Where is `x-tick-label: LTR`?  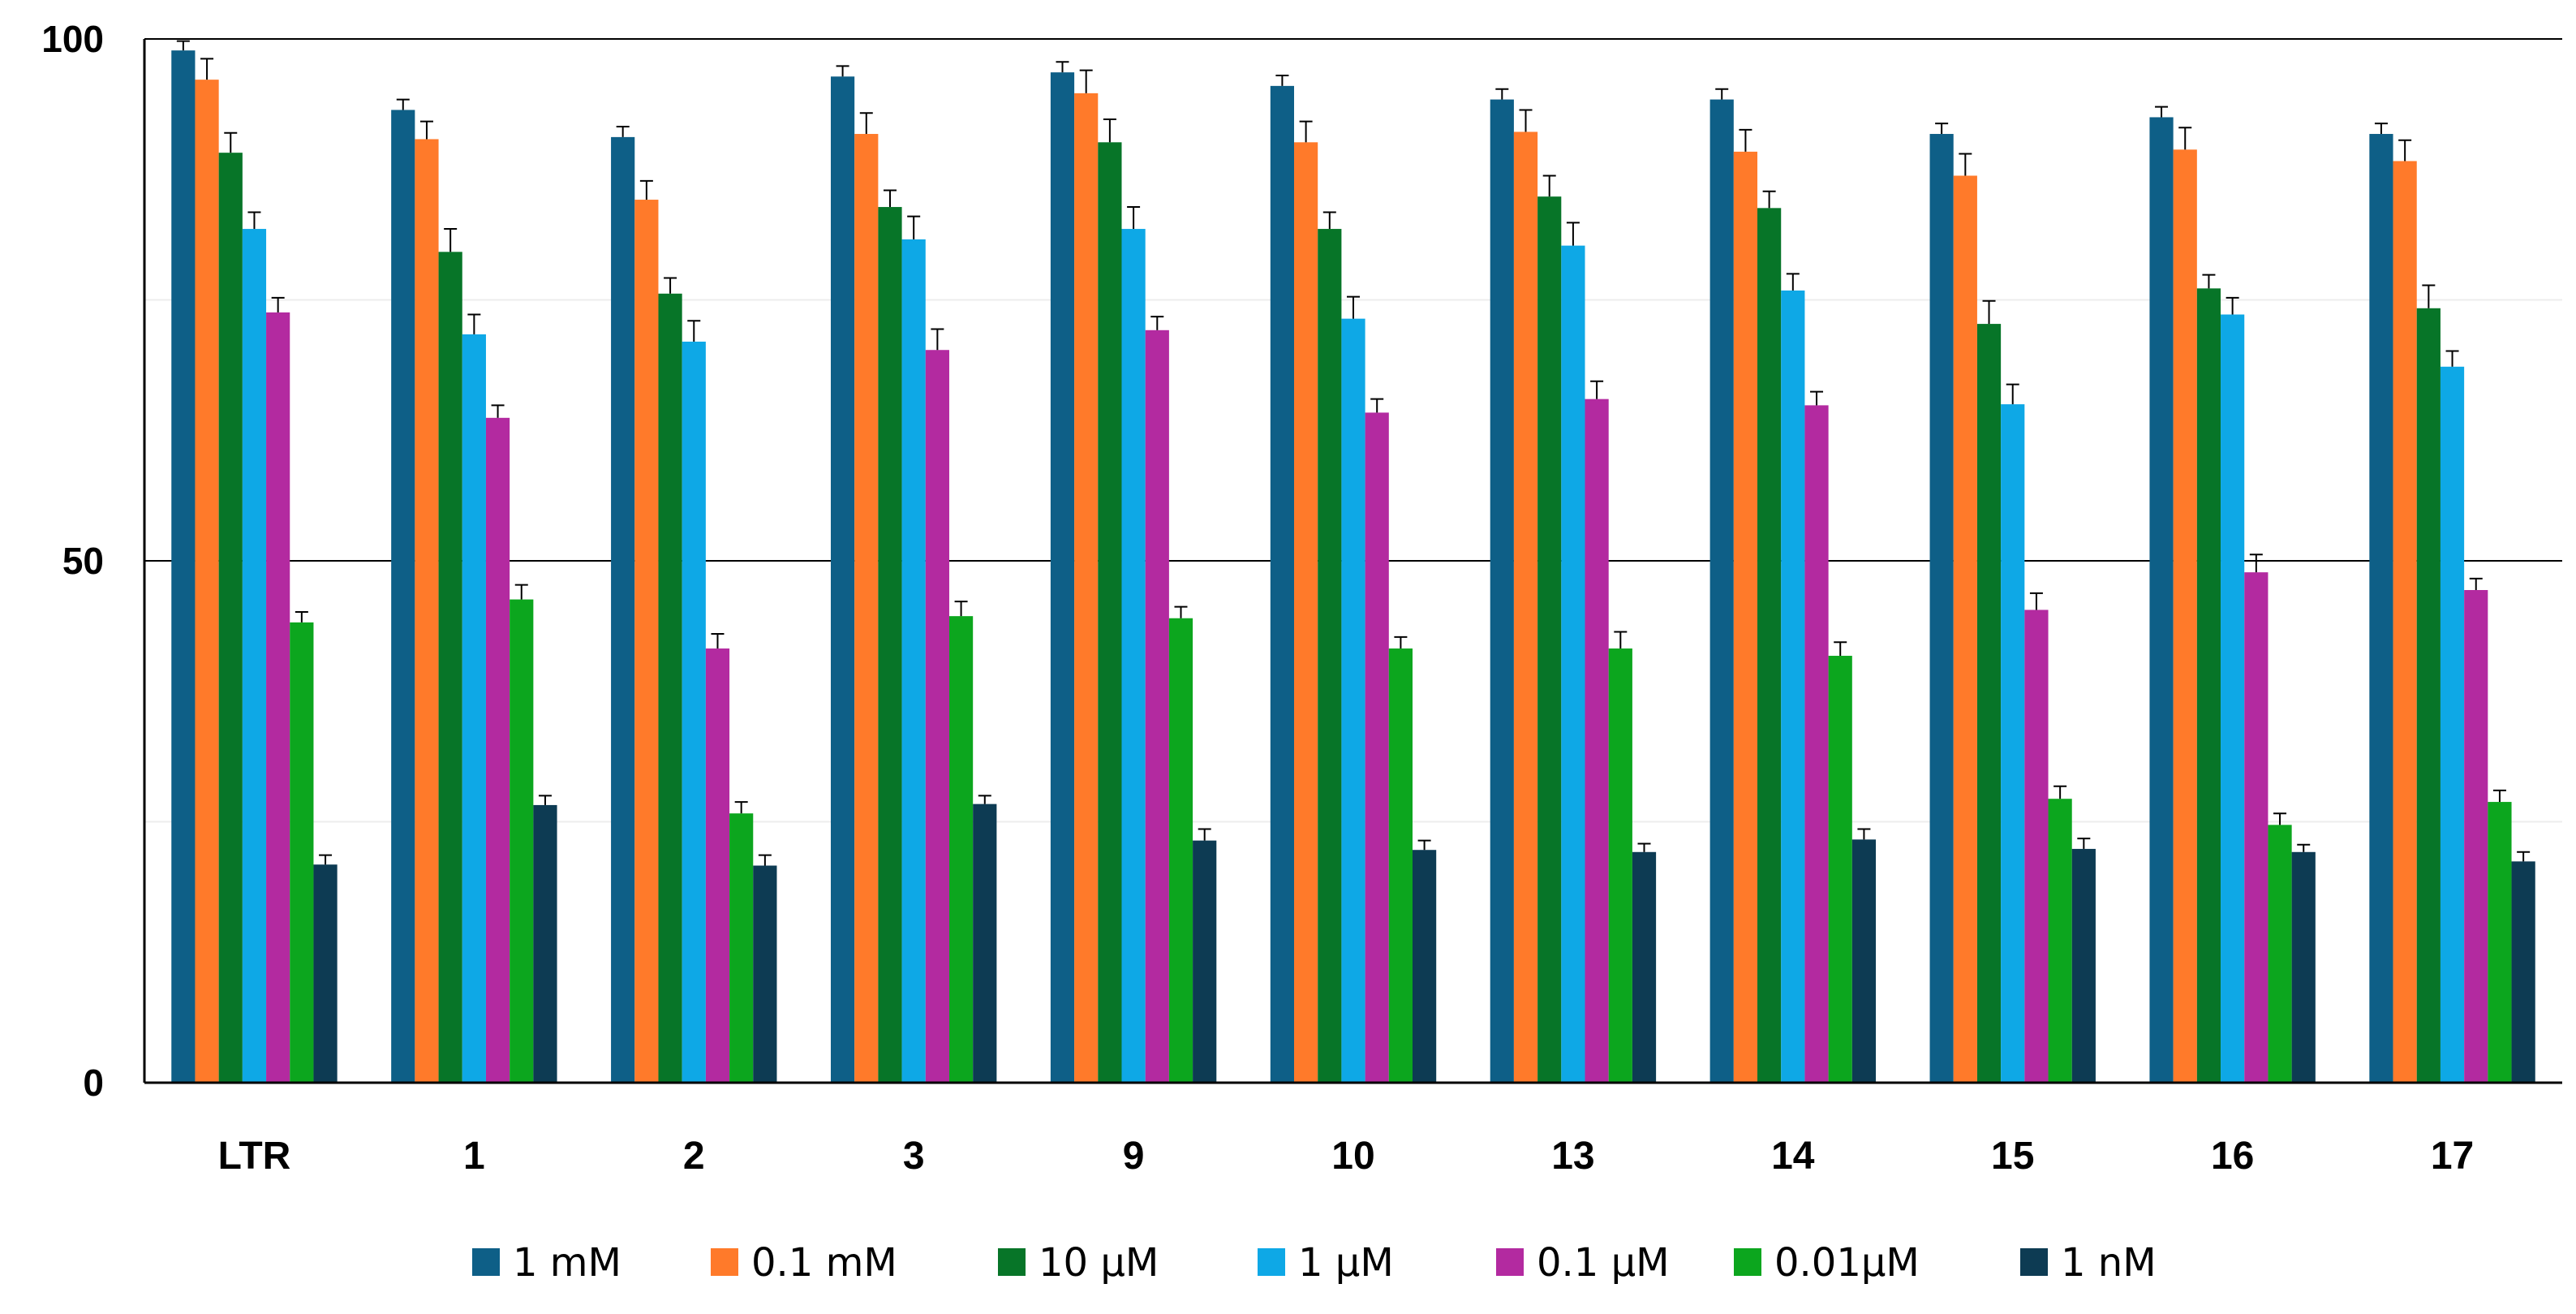 x-tick-label: LTR is located at coordinates (255, 1156).